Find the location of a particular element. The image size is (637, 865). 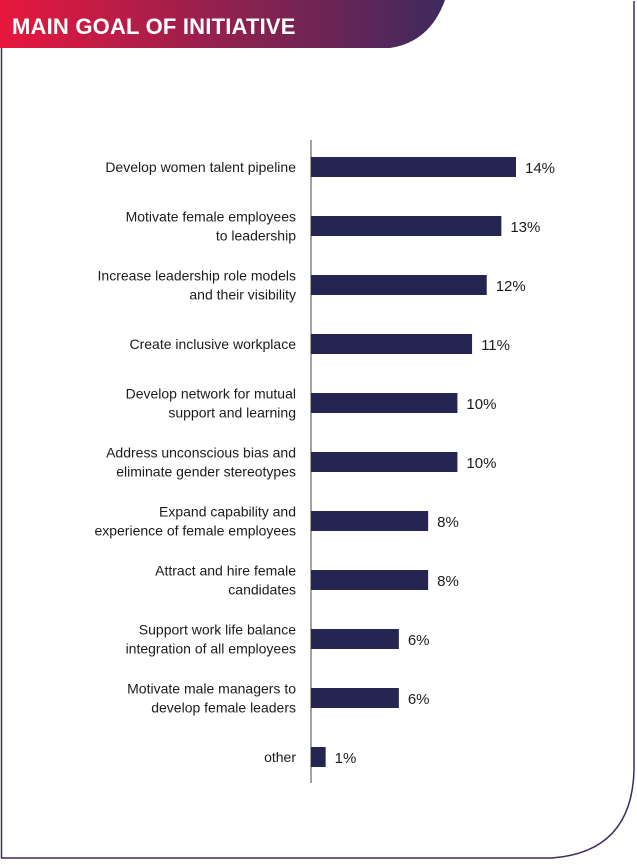

category-label: integration of all employees is located at coordinates (211, 649).